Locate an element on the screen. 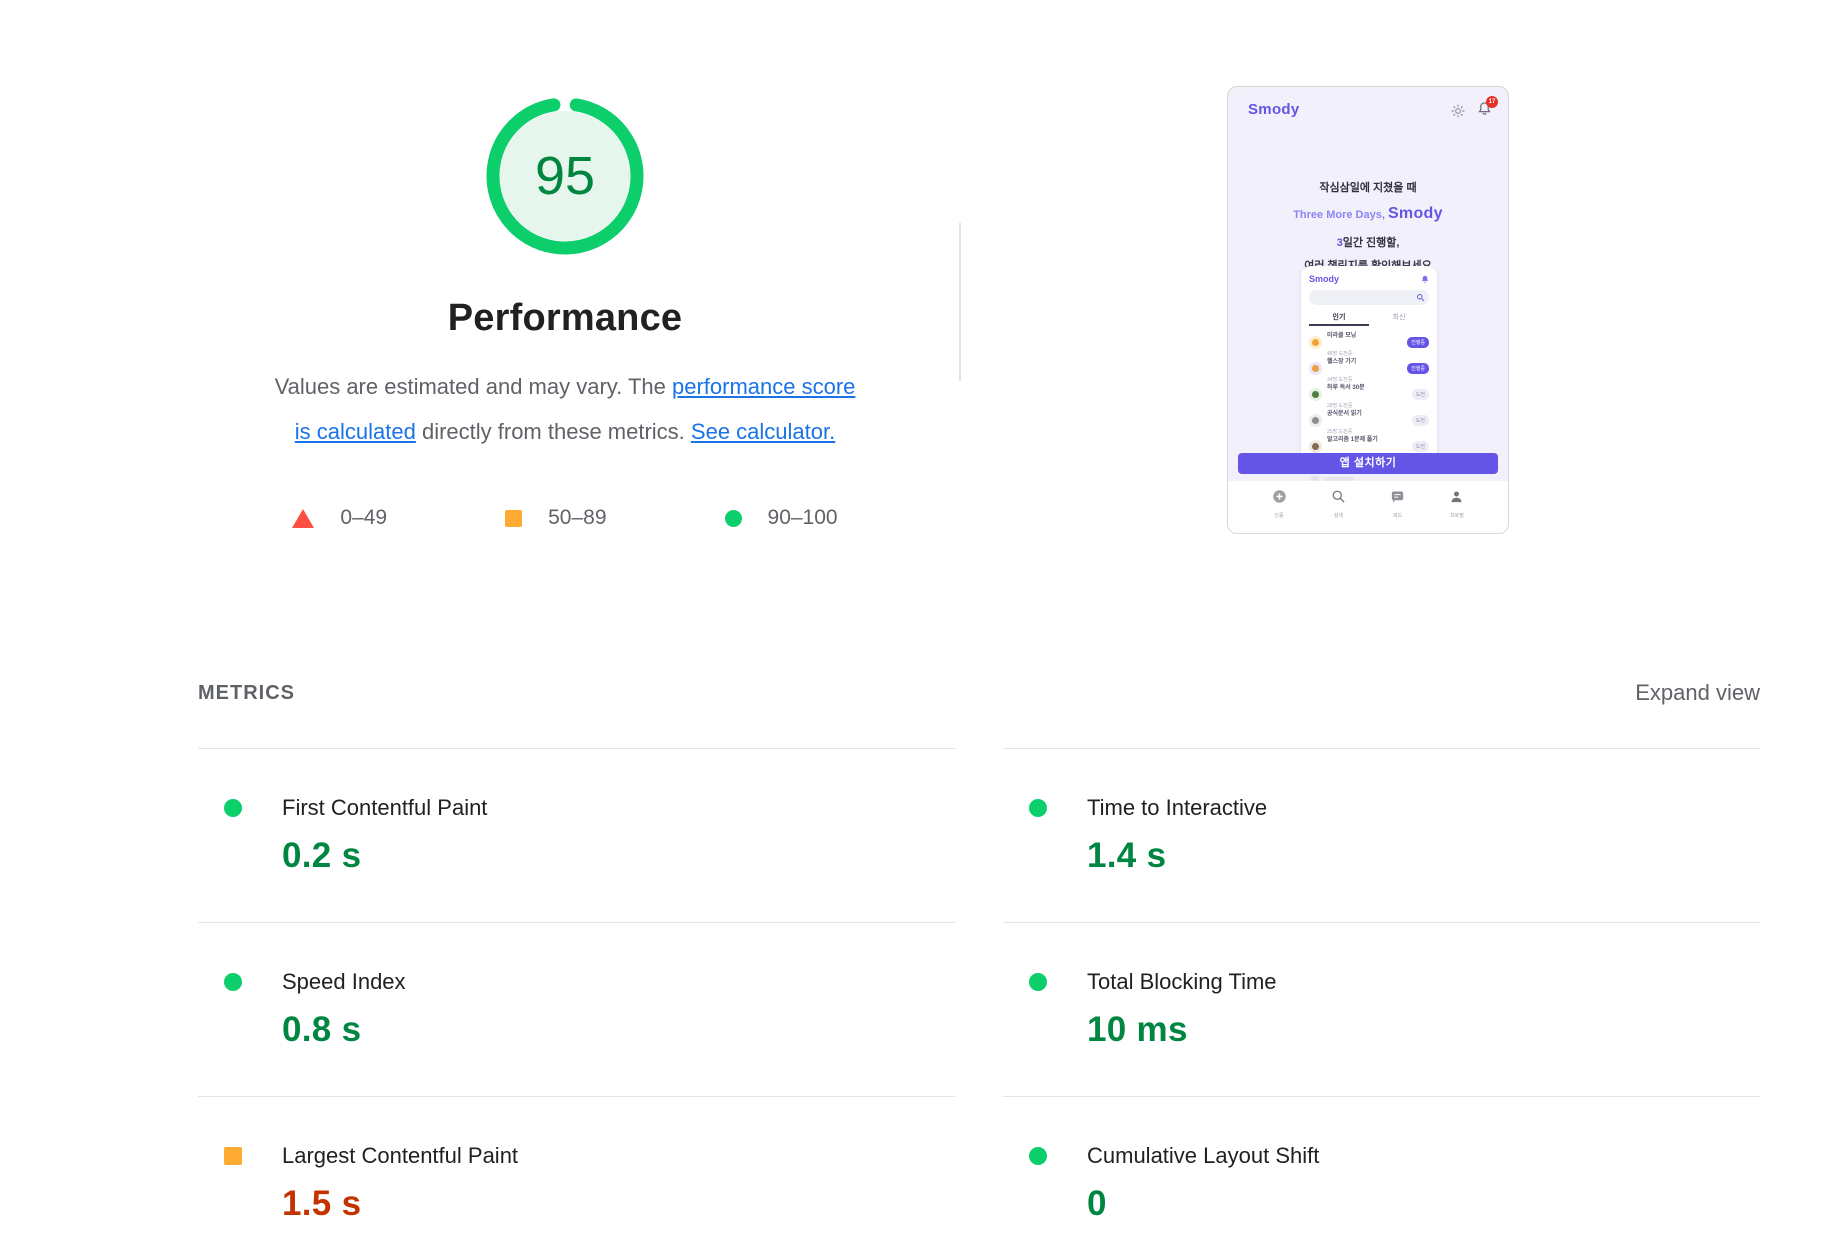 The image size is (1848, 1252). metrics-heading: METRICS is located at coordinates (246, 692).